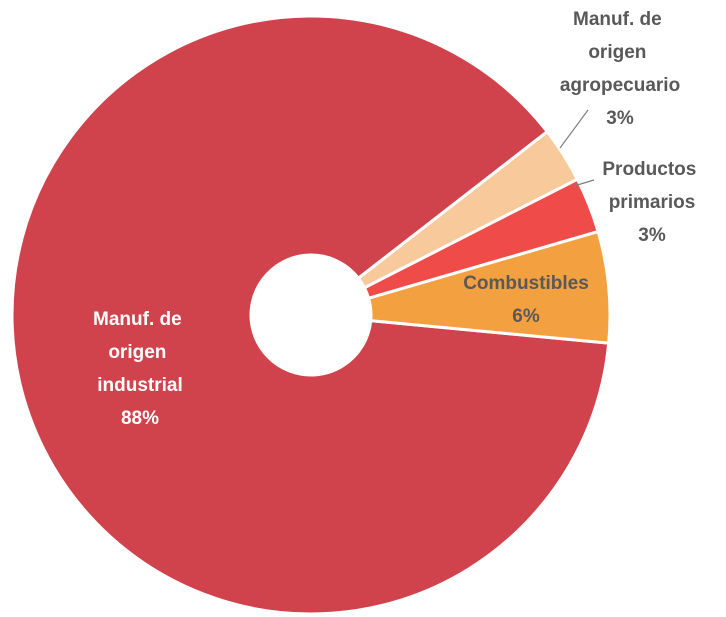 The width and height of the screenshot is (726, 617). I want to click on value-label: 88%, so click(140, 418).